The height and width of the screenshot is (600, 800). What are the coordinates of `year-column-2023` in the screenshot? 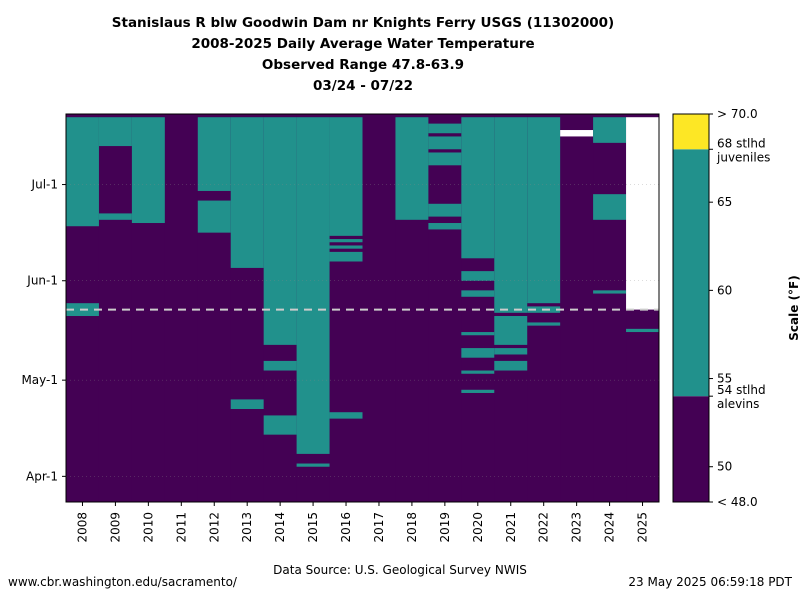 It's located at (577, 308).